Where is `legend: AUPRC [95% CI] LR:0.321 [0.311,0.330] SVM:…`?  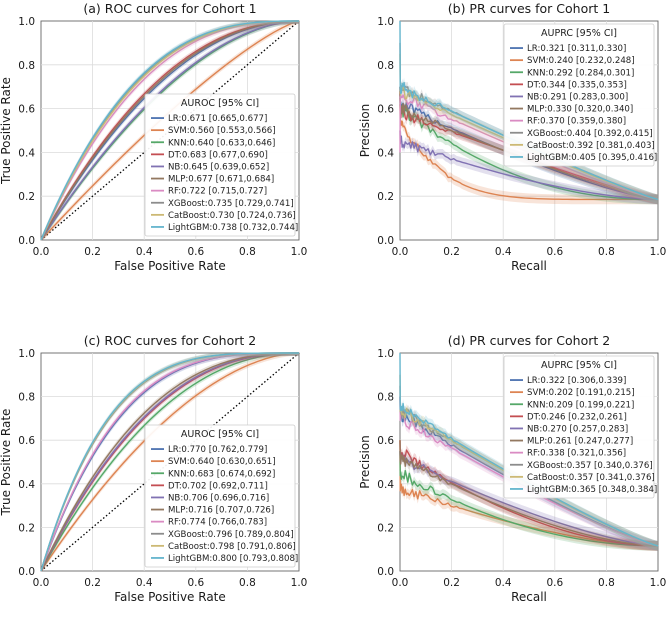 legend: AUPRC [95% CI] LR:0.321 [0.311,0.330] SVM:… is located at coordinates (580, 95).